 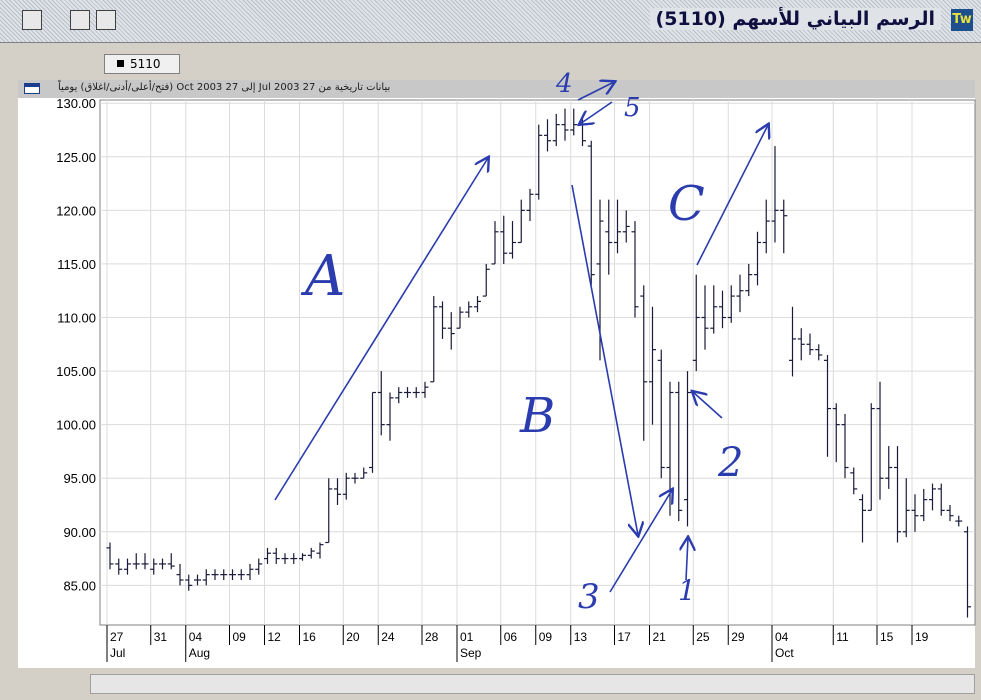 I want to click on annotation: B, so click(x=537, y=416).